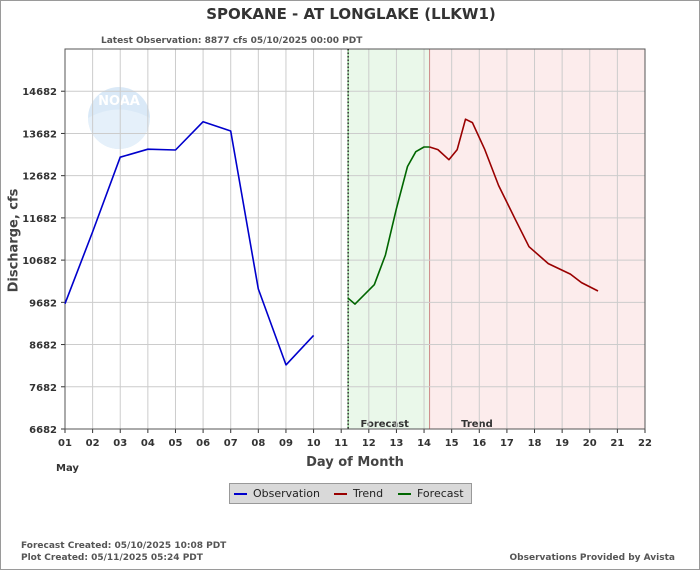 The width and height of the screenshot is (700, 571). What do you see at coordinates (424, 443) in the screenshot?
I see `x-tick-label: 14` at bounding box center [424, 443].